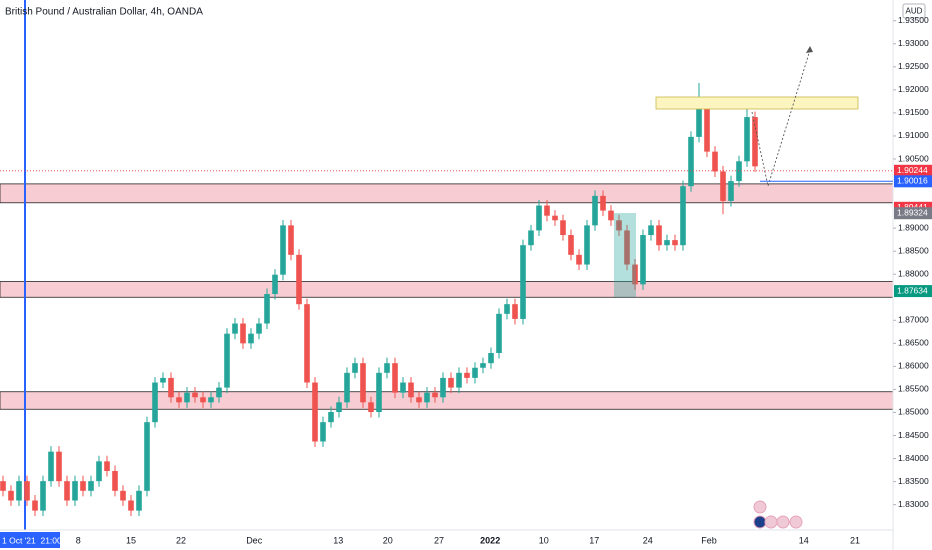  Describe the element at coordinates (913, 158) in the screenshot. I see `y-tick-label: 1.90500` at that location.